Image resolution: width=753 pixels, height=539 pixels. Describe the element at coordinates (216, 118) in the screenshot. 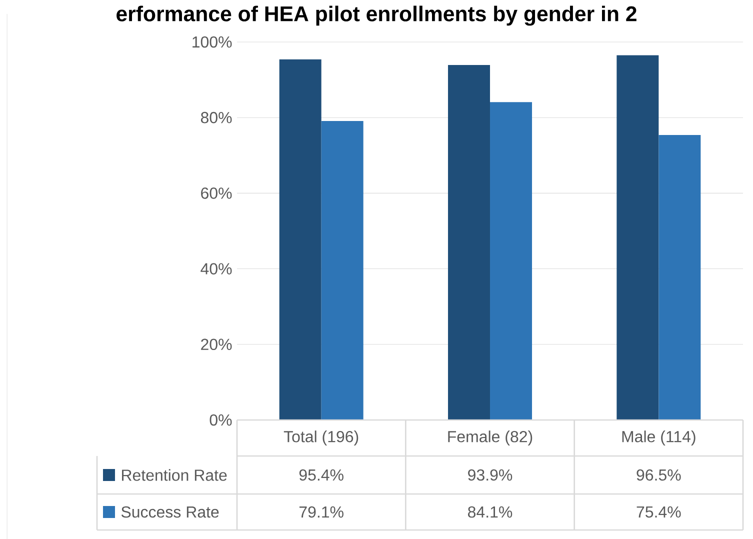

I see `y-tick-label: 80%` at that location.